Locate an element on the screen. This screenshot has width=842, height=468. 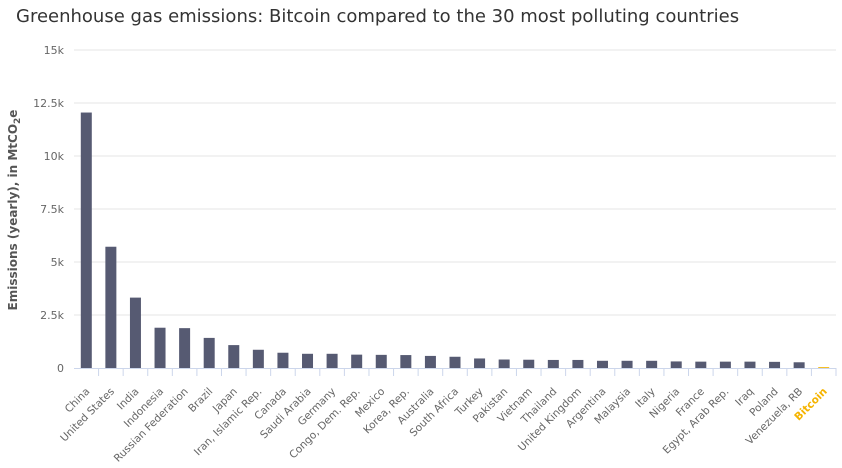
x-axis is located at coordinates (455, 372).